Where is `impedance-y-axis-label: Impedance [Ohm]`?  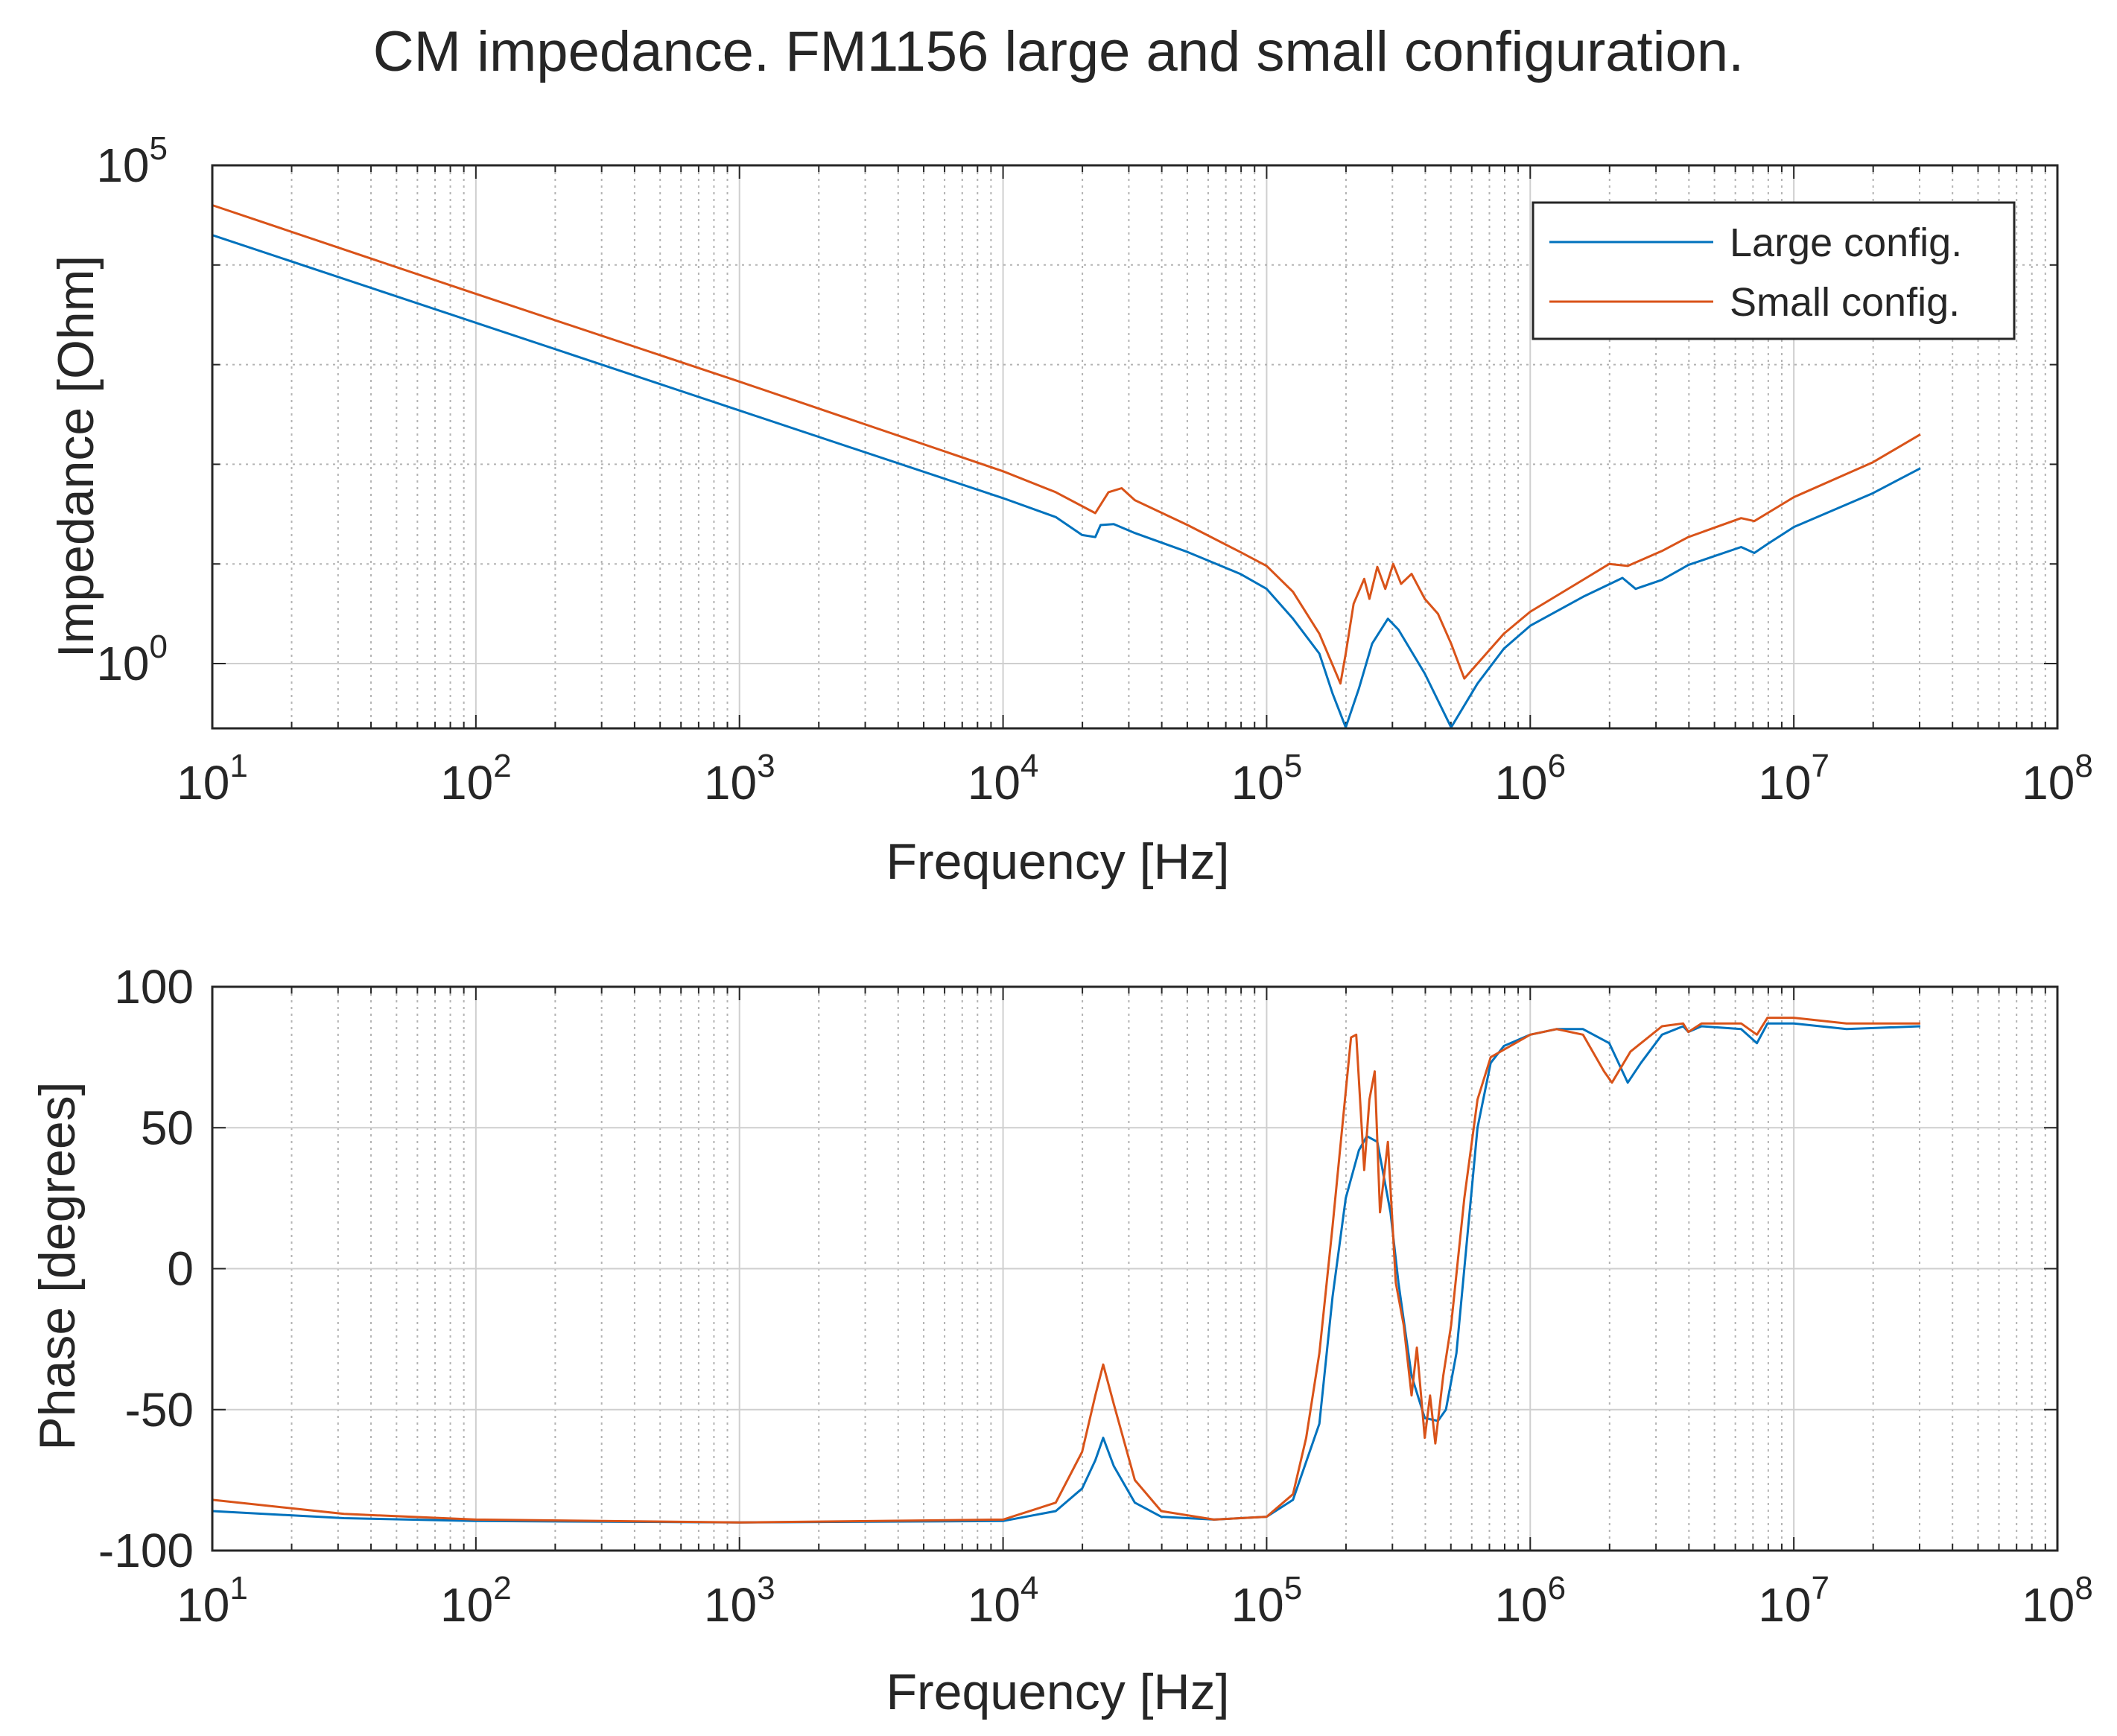
impedance-y-axis-label: Impedance [Ohm] is located at coordinates (76, 456).